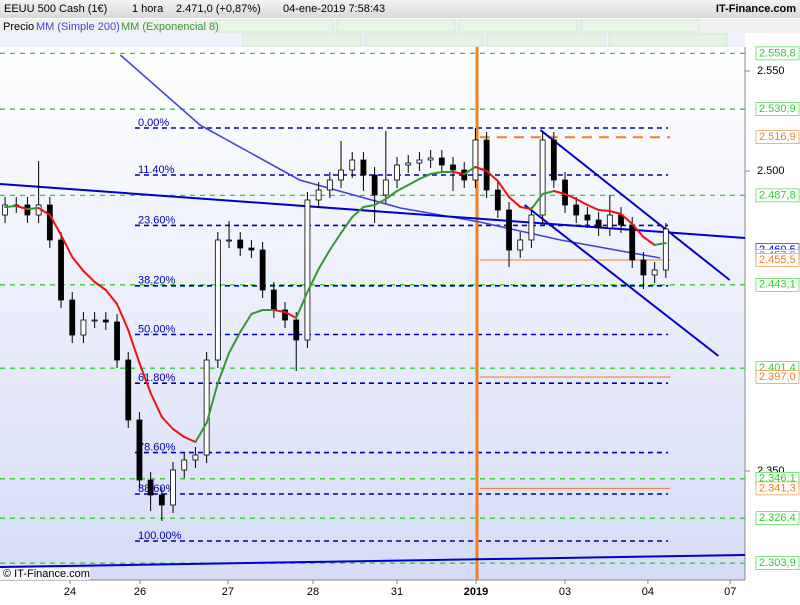 The width and height of the screenshot is (800, 605). Describe the element at coordinates (157, 281) in the screenshot. I see `fib-label: 38.20%` at that location.